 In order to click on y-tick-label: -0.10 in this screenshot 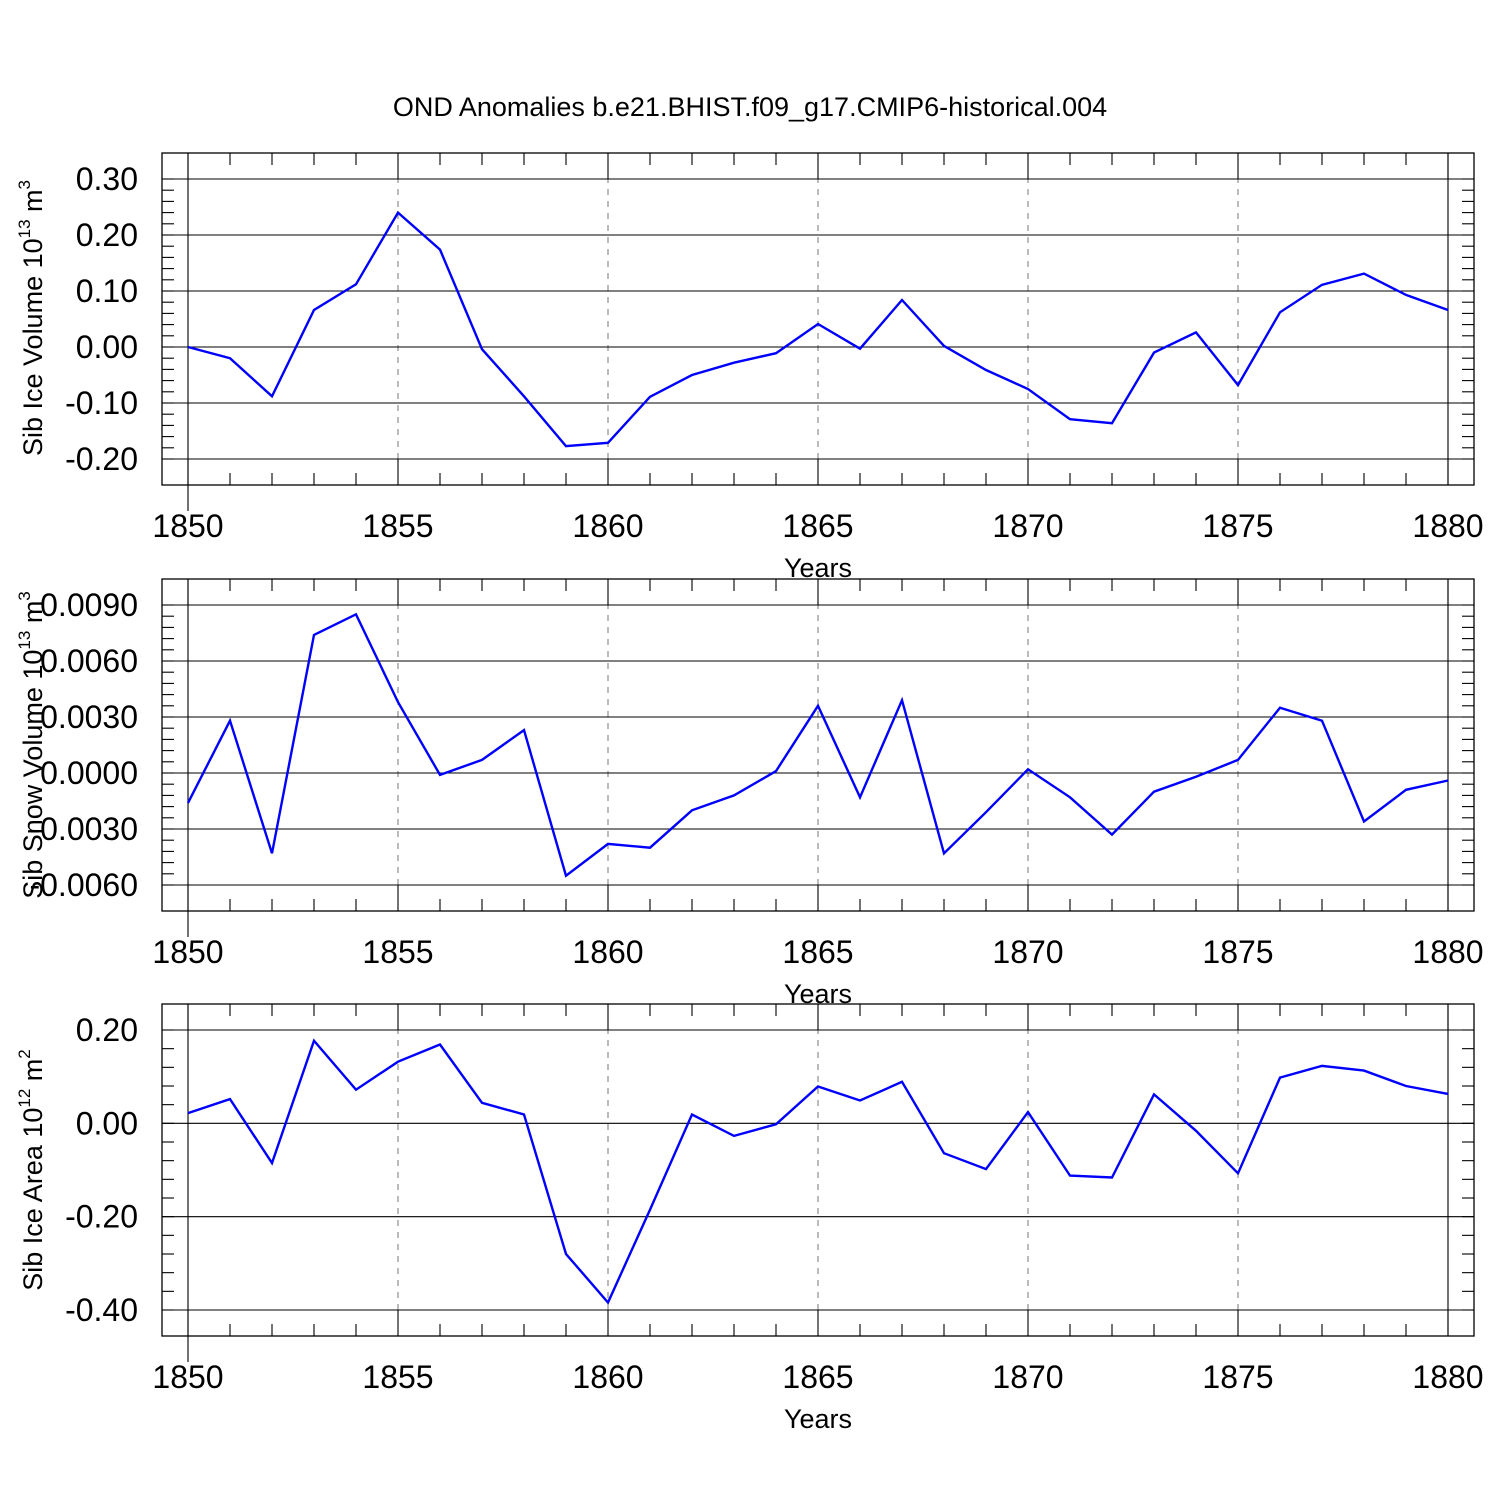, I will do `click(101, 403)`.